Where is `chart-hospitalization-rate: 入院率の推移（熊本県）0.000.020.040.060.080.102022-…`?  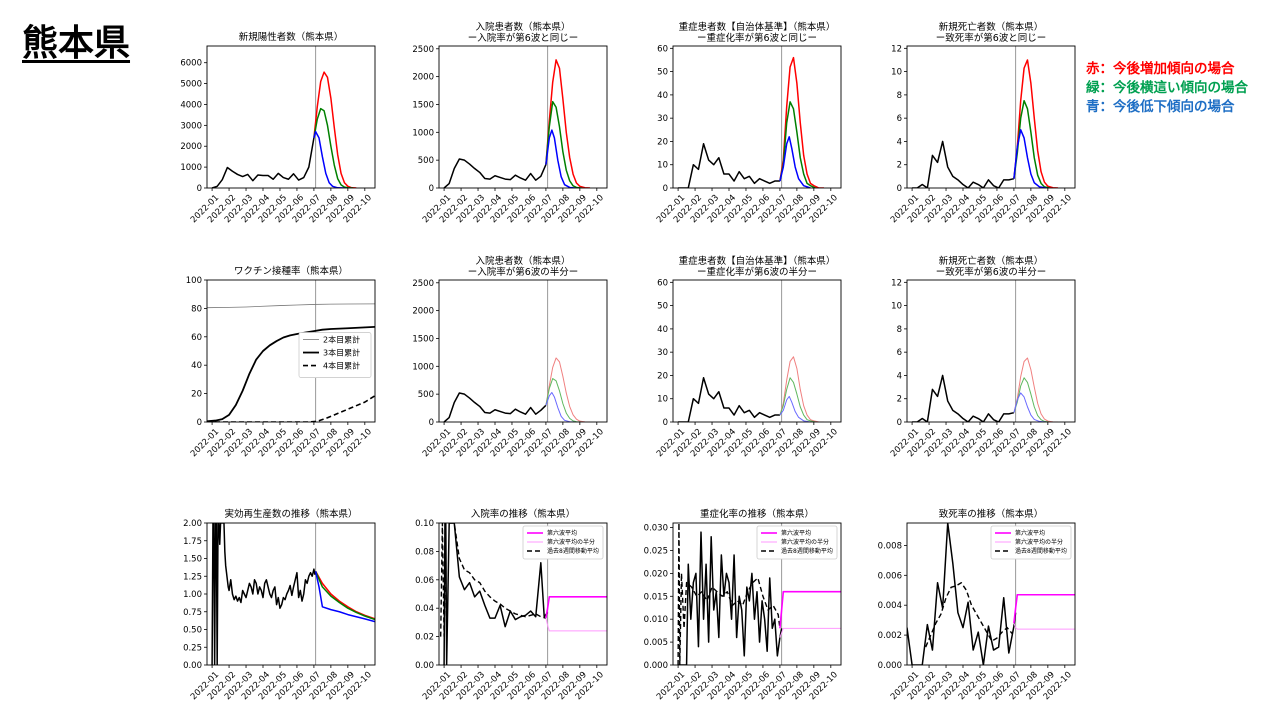 chart-hospitalization-rate: 入院率の推移（熊本県）0.000.020.040.060.080.102022-… is located at coordinates (511, 605).